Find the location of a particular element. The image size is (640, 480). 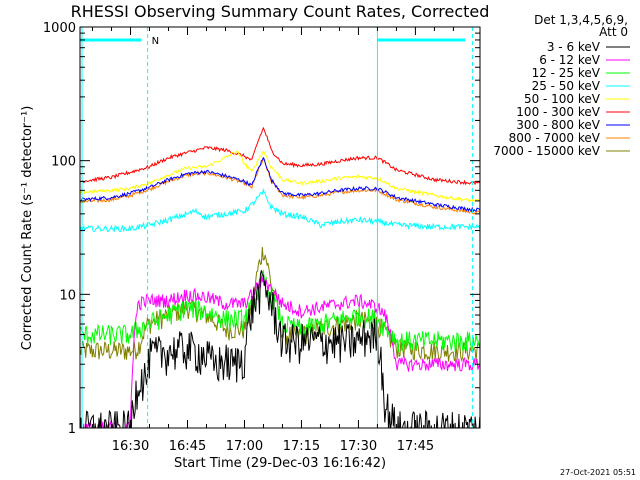

y-tick-label-3: 1000 is located at coordinates (59, 28).